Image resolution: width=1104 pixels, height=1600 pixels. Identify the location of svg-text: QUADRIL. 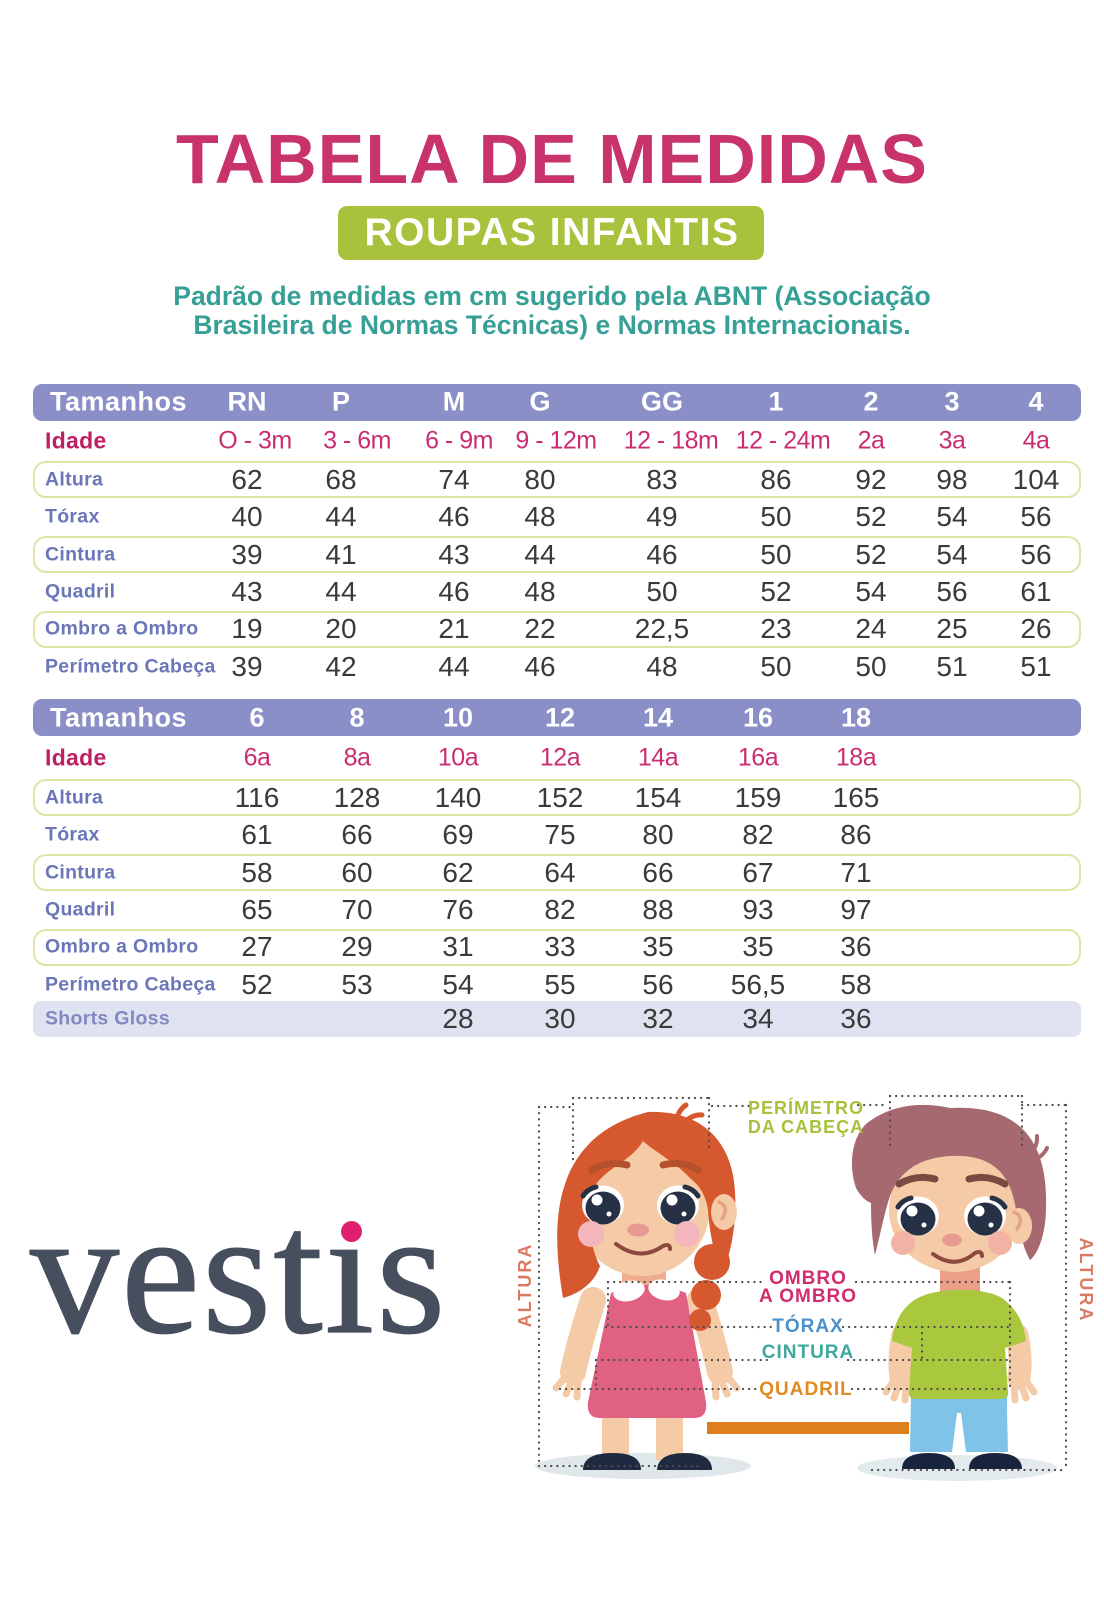
(806, 1389).